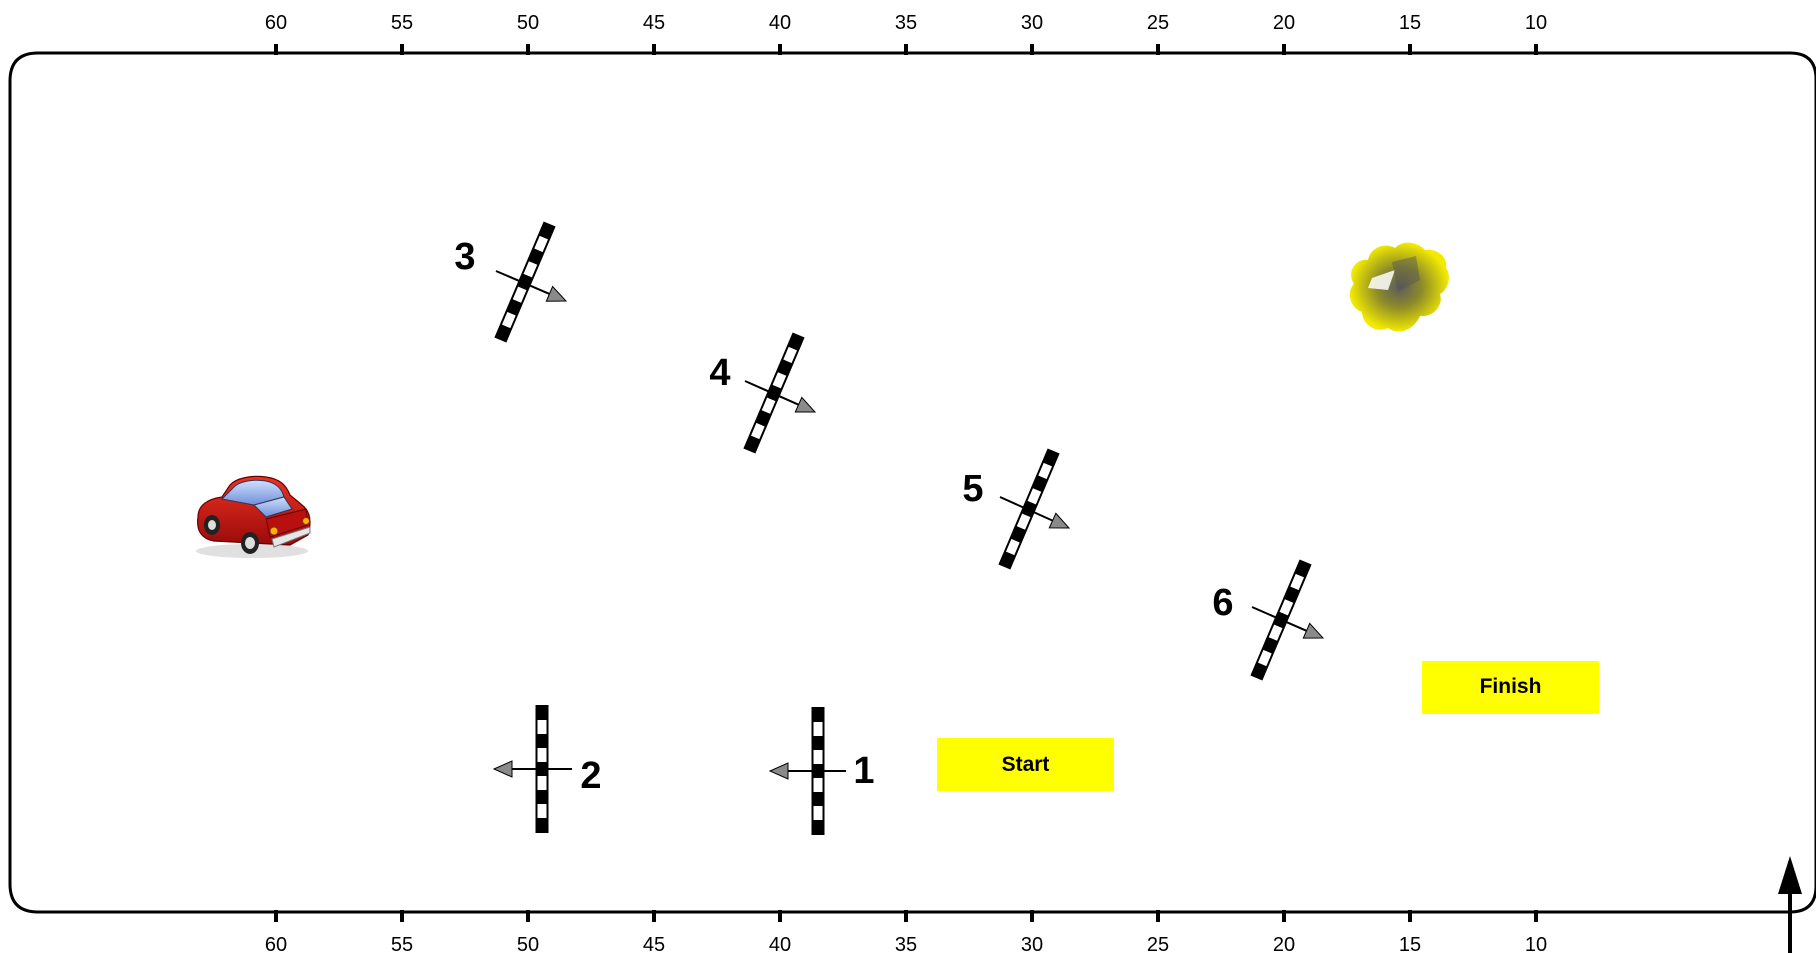  Describe the element at coordinates (590, 776) in the screenshot. I see `gate-number-label: 2` at that location.